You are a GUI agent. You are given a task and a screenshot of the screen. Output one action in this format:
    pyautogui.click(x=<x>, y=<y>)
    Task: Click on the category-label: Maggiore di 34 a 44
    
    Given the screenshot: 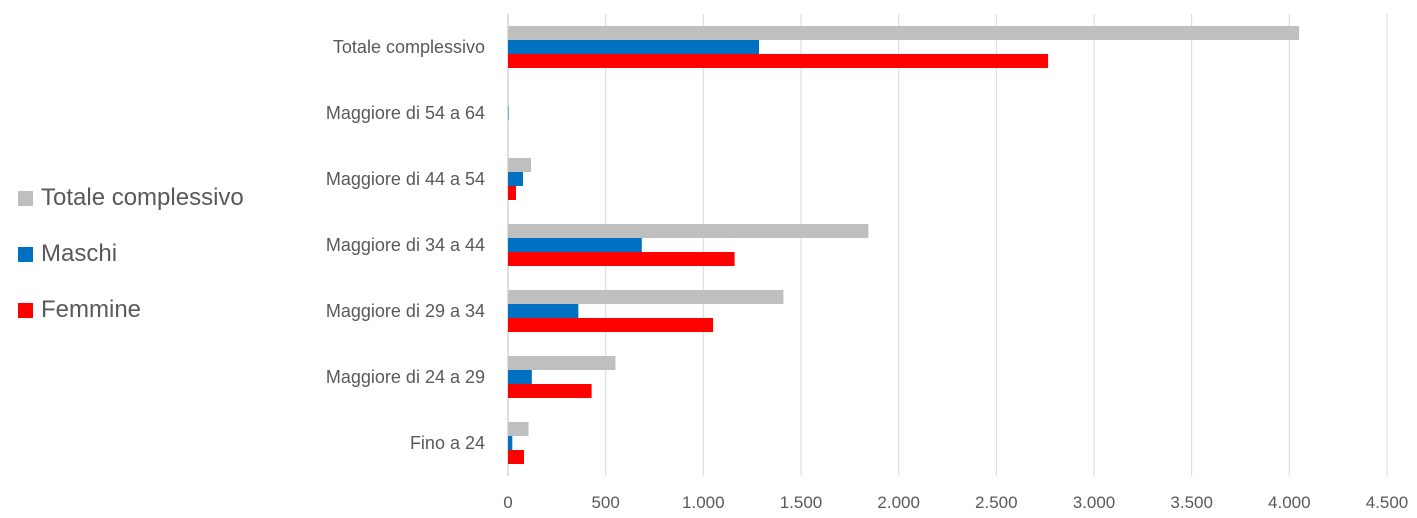 What is the action you would take?
    pyautogui.click(x=405, y=245)
    